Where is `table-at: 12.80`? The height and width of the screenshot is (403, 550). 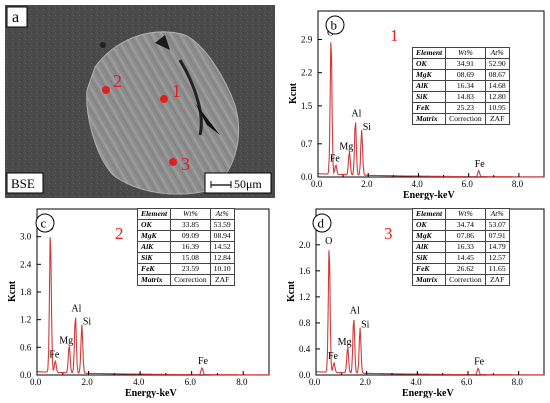 table-at: 12.80 is located at coordinates (497, 97).